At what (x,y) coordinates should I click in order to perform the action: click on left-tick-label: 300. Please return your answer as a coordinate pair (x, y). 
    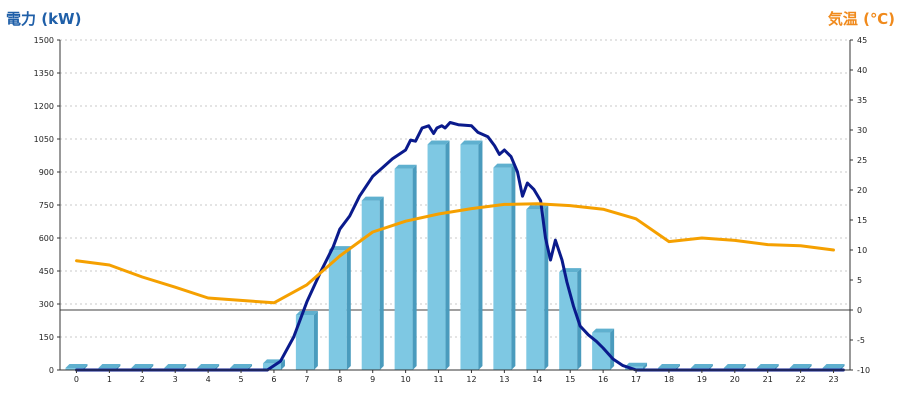
    Looking at the image, I should click on (46, 304).